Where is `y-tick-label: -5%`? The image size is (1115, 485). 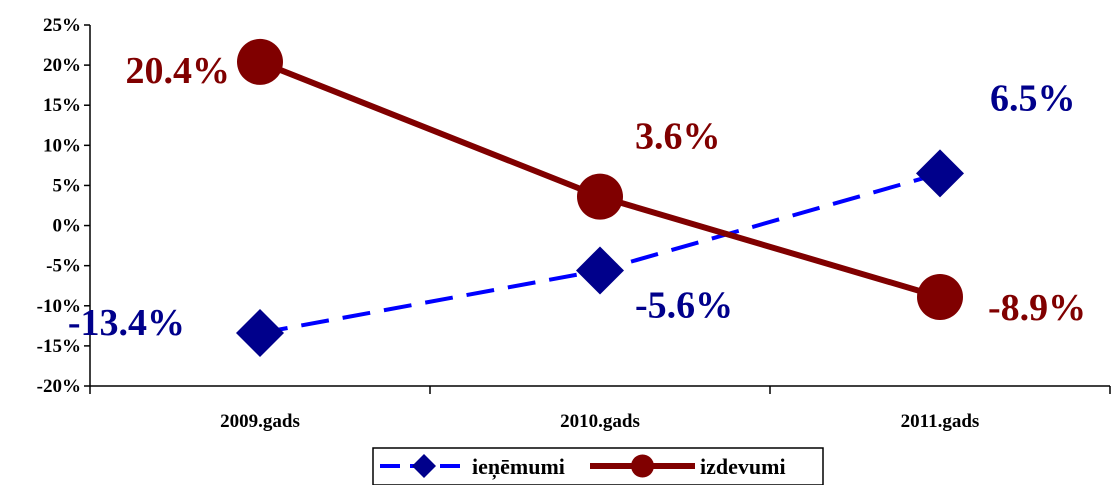 y-tick-label: -5% is located at coordinates (63, 266).